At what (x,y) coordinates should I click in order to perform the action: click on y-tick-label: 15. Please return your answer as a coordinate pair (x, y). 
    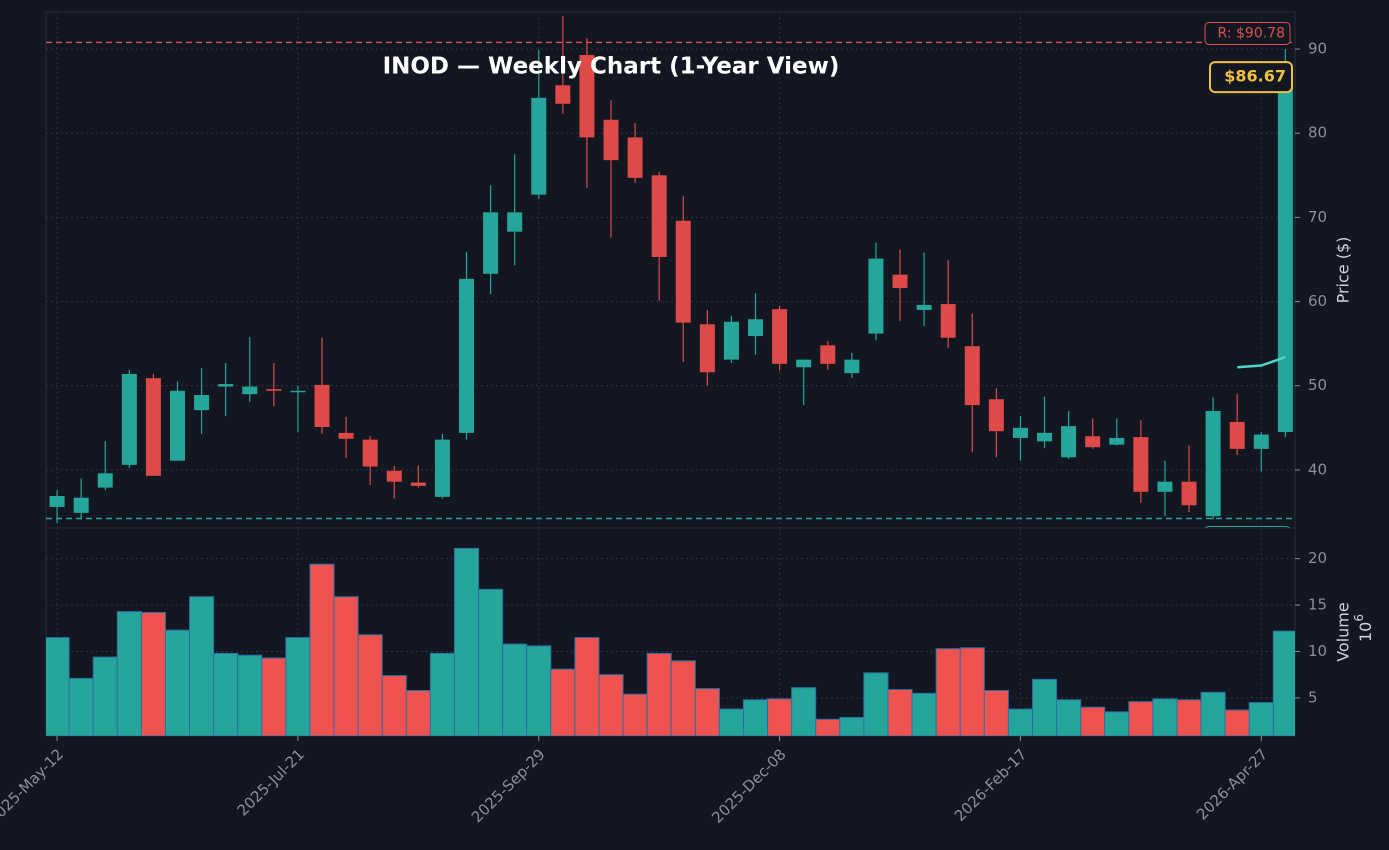
    Looking at the image, I should click on (1317, 605).